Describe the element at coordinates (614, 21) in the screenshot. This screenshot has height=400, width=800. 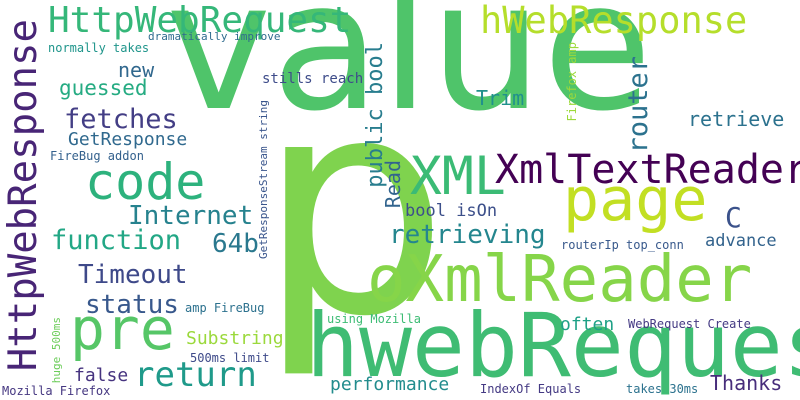
I see `word-hwebresponse: hWebResponse` at that location.